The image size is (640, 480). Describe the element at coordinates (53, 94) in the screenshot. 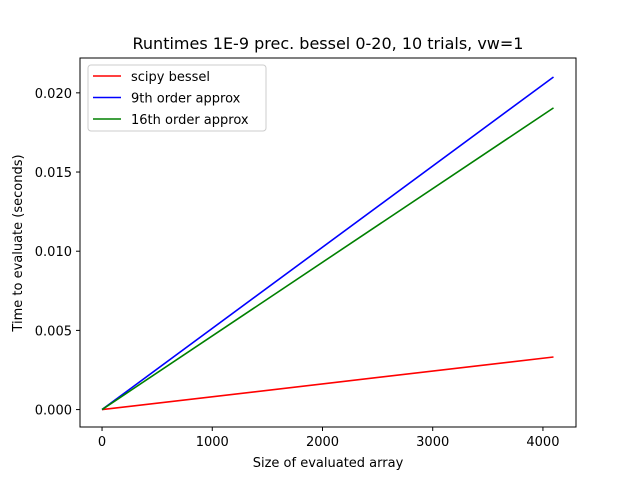

I see `y-tick-label: 0.020` at that location.